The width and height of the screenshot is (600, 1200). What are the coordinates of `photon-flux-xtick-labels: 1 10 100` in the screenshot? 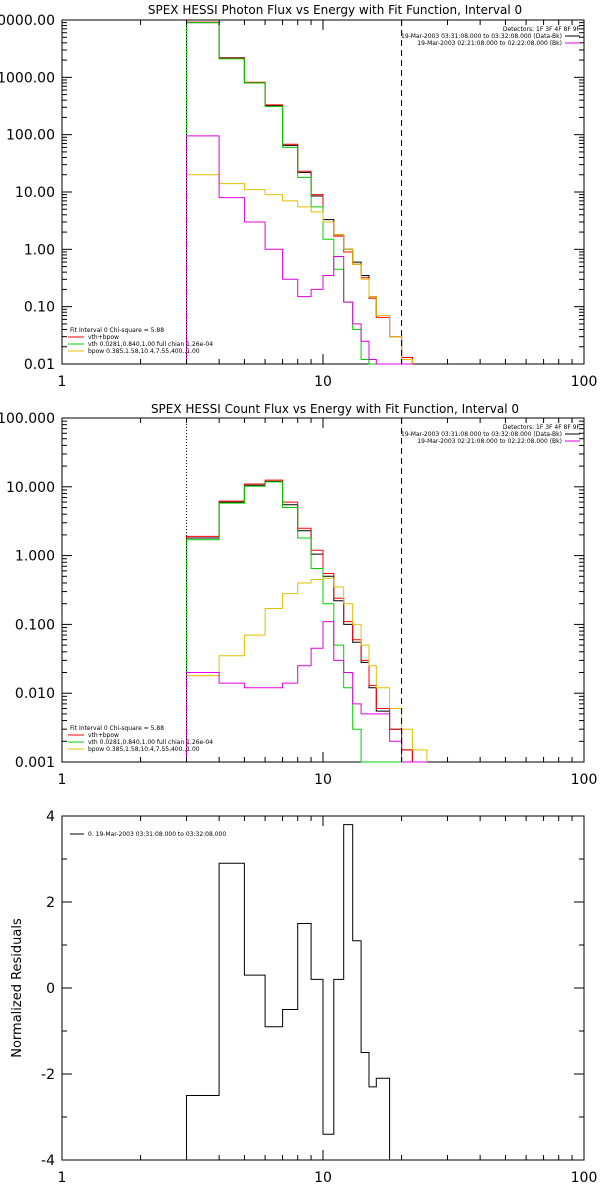 It's located at (328, 382).